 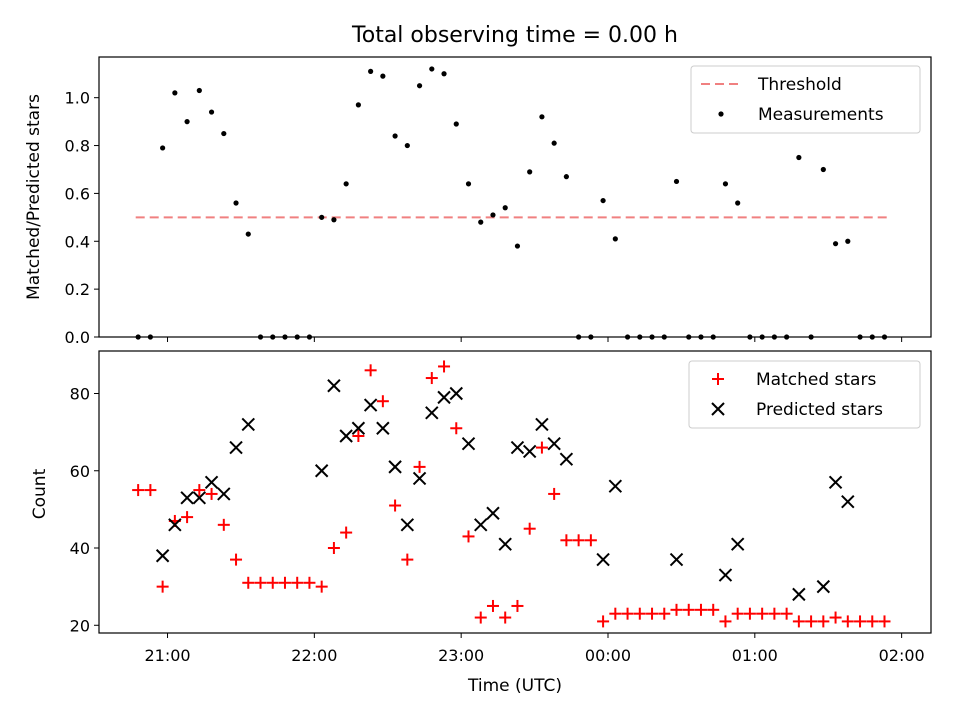 What do you see at coordinates (608, 655) in the screenshot?
I see `bottom-x-tick-label: 00:00` at bounding box center [608, 655].